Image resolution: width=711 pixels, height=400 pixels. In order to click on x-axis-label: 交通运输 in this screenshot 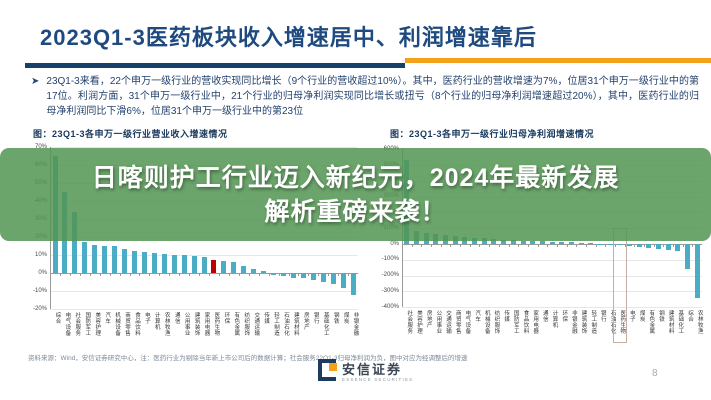, I will do `click(448, 322)`.